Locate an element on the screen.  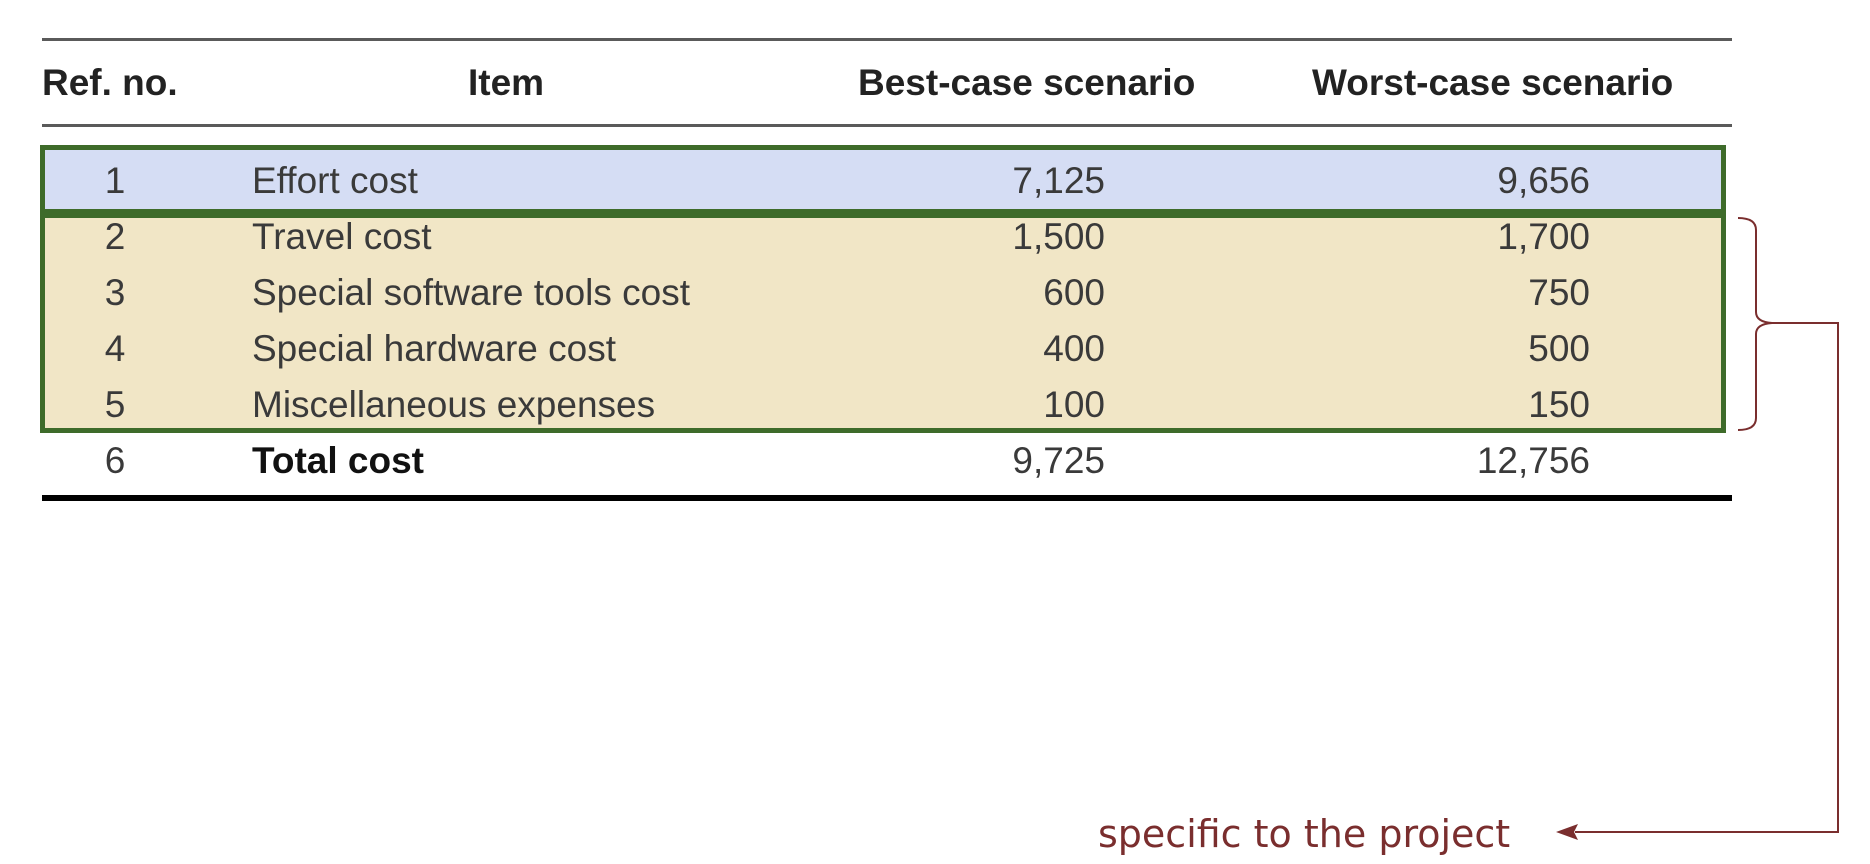
row-best-case: 100 is located at coordinates (1074, 404).